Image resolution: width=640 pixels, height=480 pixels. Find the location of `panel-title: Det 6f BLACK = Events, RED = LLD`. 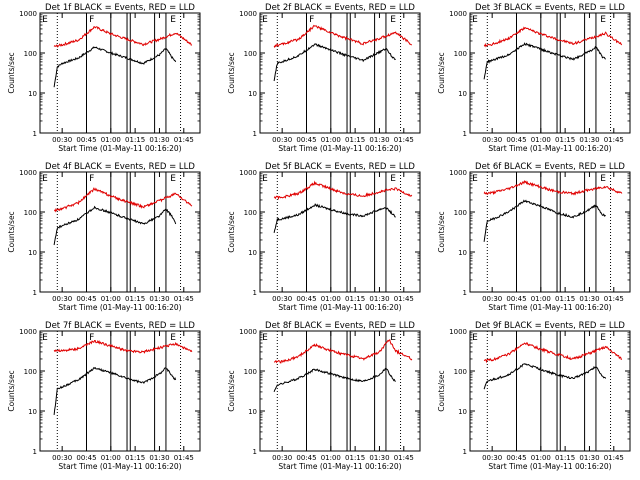

panel-title: Det 6f BLACK = Events, RED = LLD is located at coordinates (550, 167).